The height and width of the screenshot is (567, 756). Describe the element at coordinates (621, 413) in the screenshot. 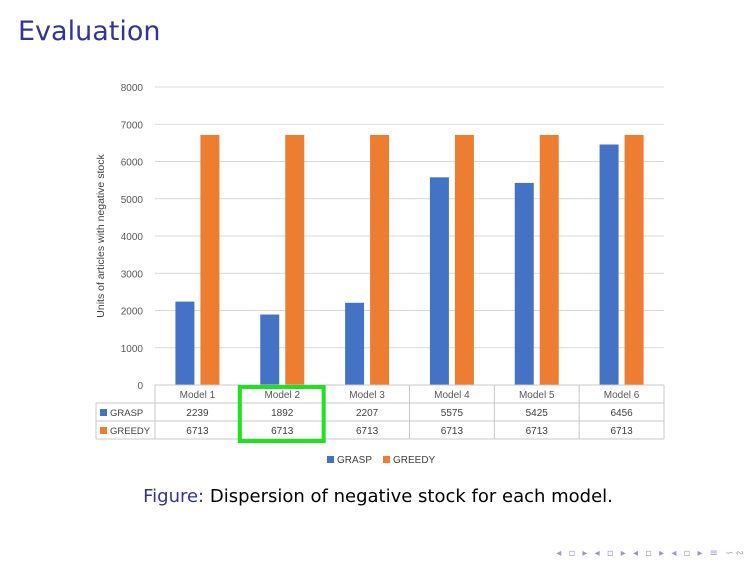

I see `data-table-value: 6456` at that location.